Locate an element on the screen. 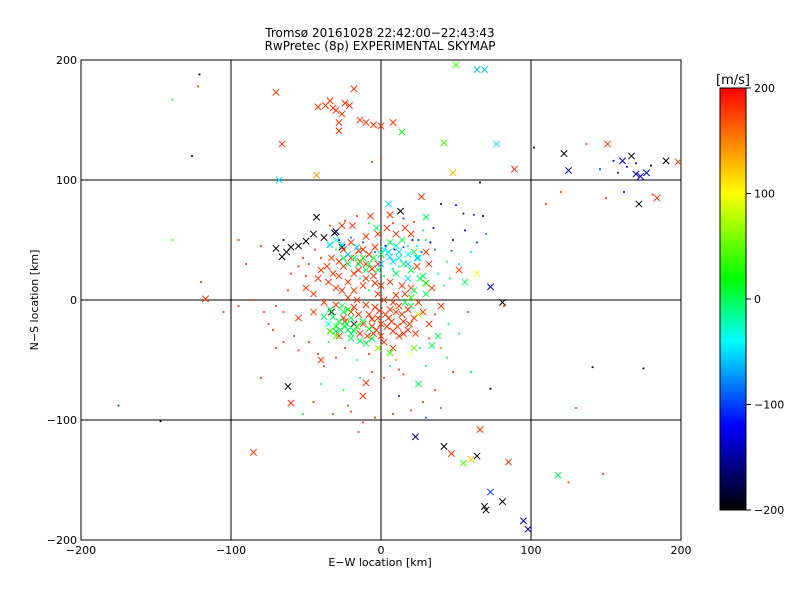 This screenshot has width=800, height=600. x-tick-label: 200 is located at coordinates (681, 550).